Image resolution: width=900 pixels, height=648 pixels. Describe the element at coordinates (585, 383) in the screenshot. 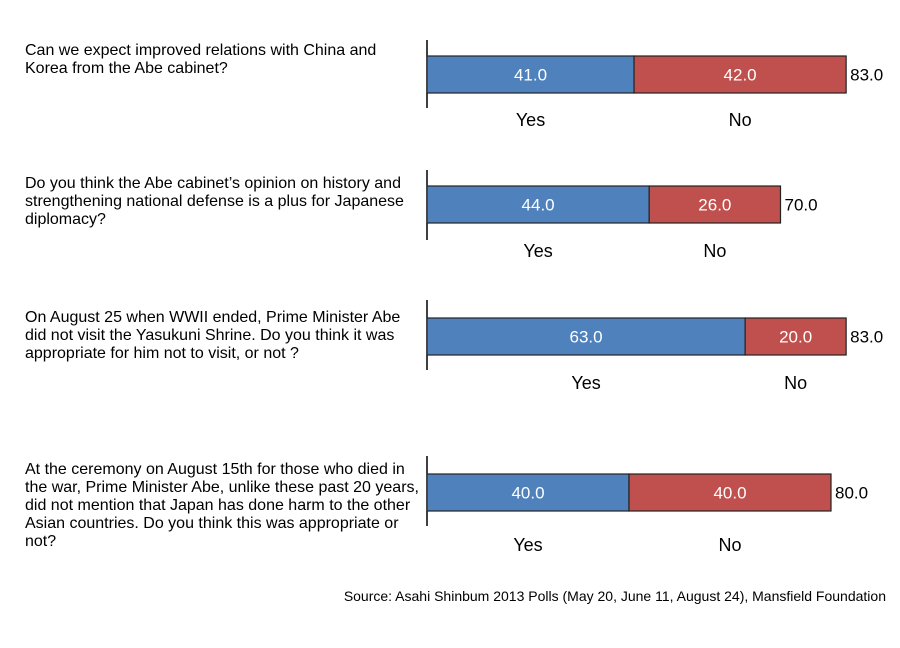

I see `category-label-yes-3: Yes` at that location.